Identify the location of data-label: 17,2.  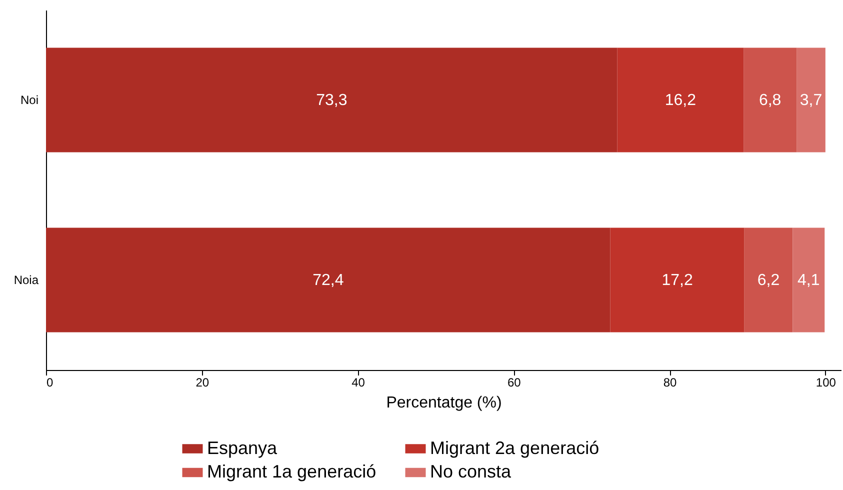
(677, 280).